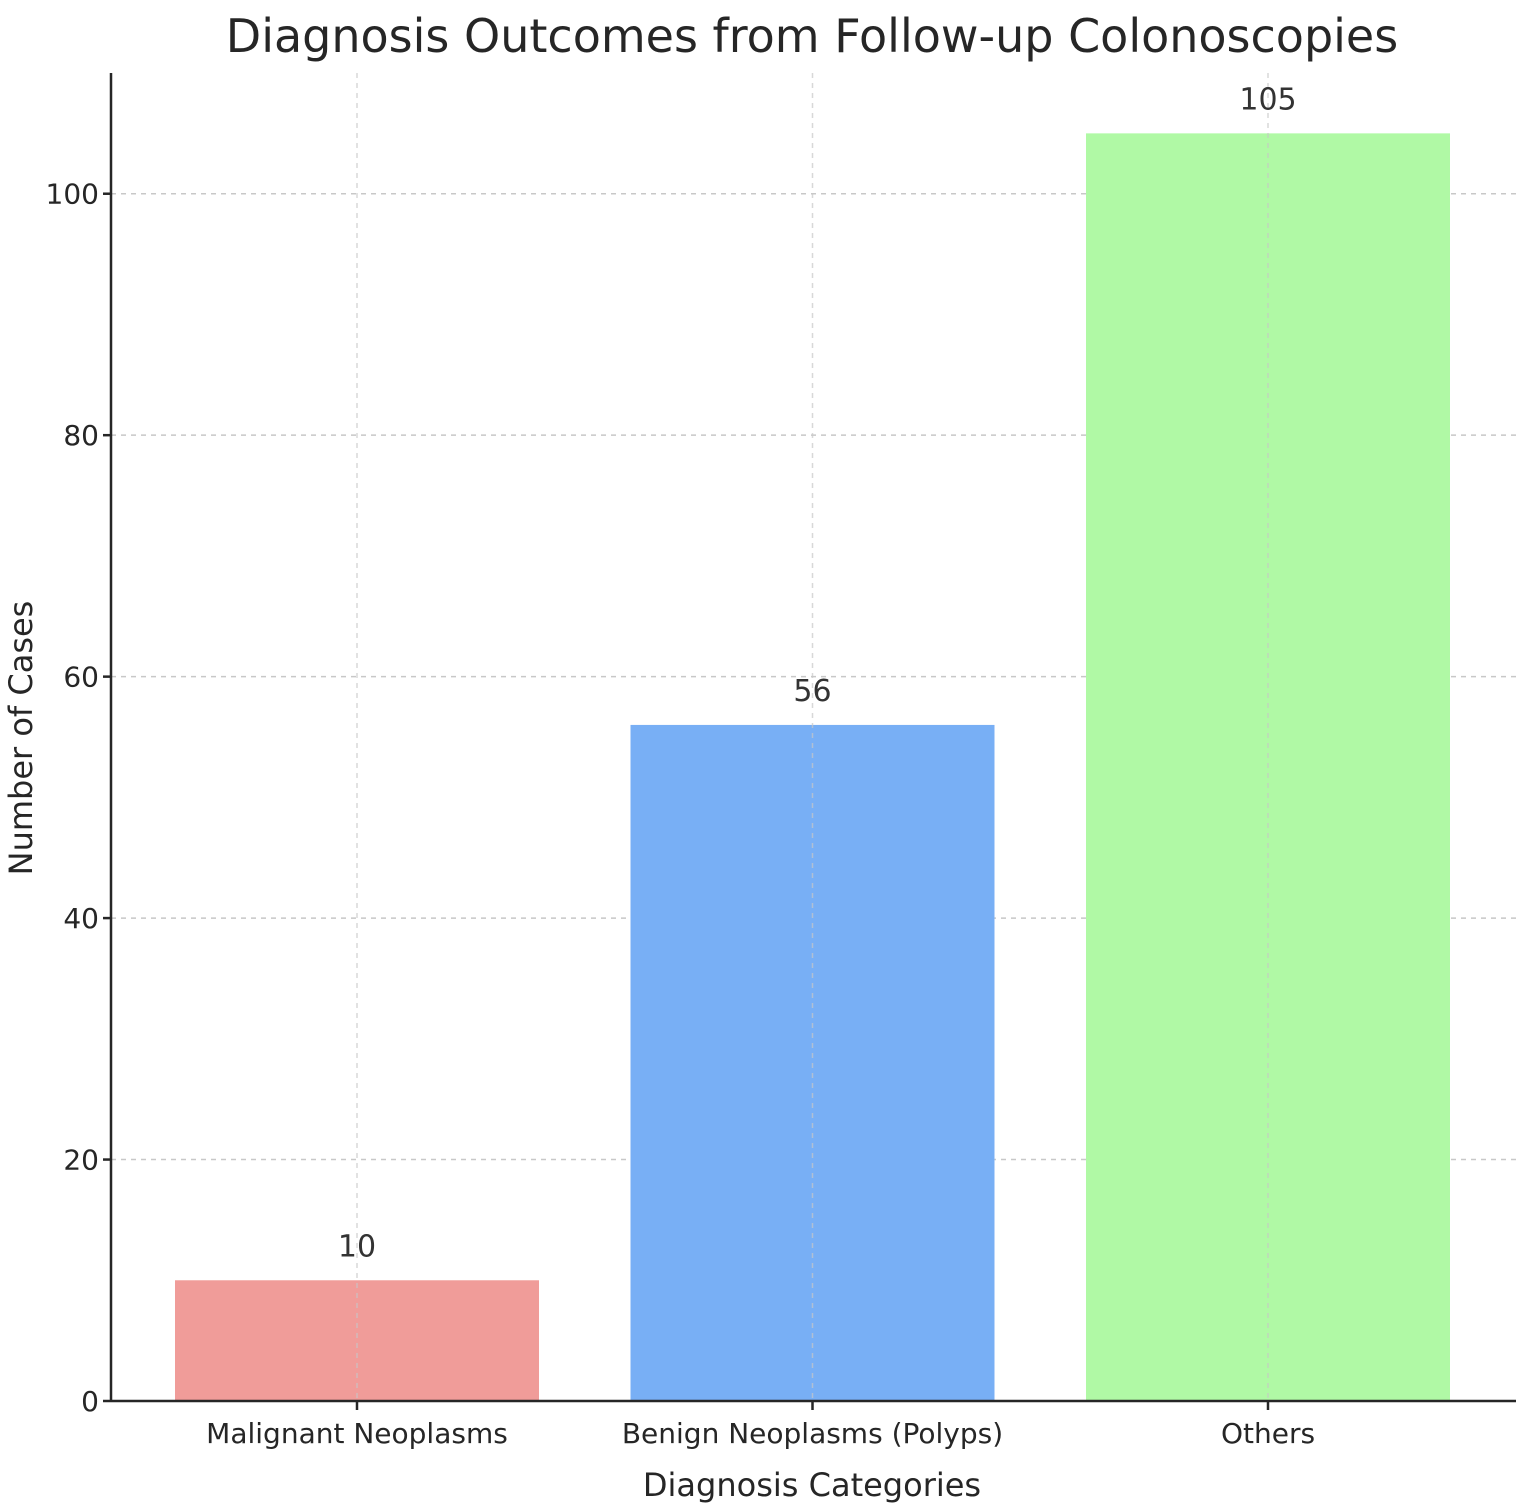  Describe the element at coordinates (357, 1433) in the screenshot. I see `x-tick-label: Malignant Neoplasms` at that location.